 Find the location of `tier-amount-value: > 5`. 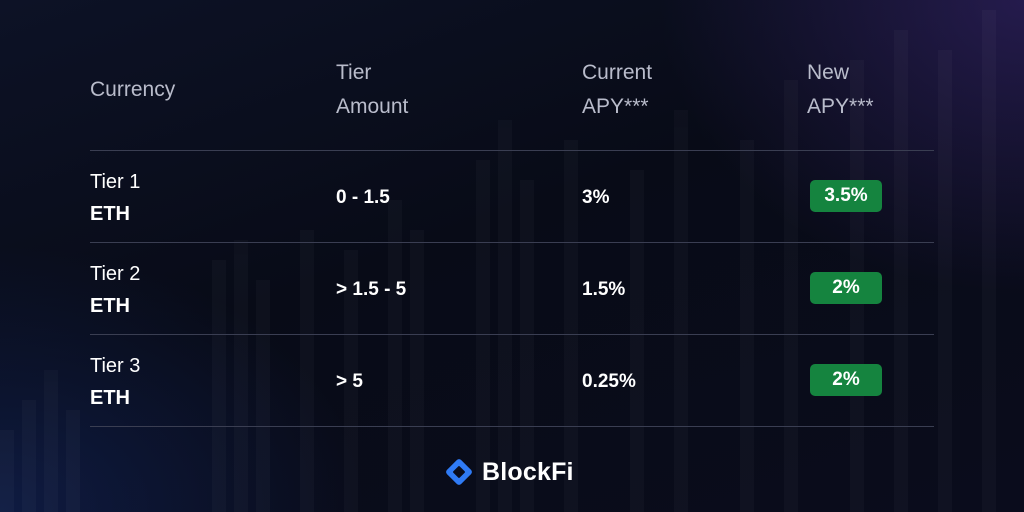

tier-amount-value: > 5 is located at coordinates (349, 381).